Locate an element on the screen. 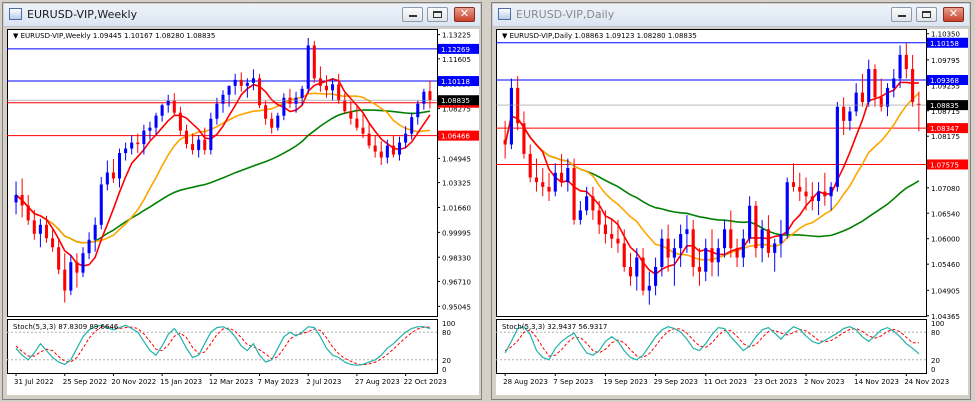 Image resolution: width=975 pixels, height=402 pixels. weekly-titlebar: EURUSD-VIP,Weekly ✕ is located at coordinates (242, 15).